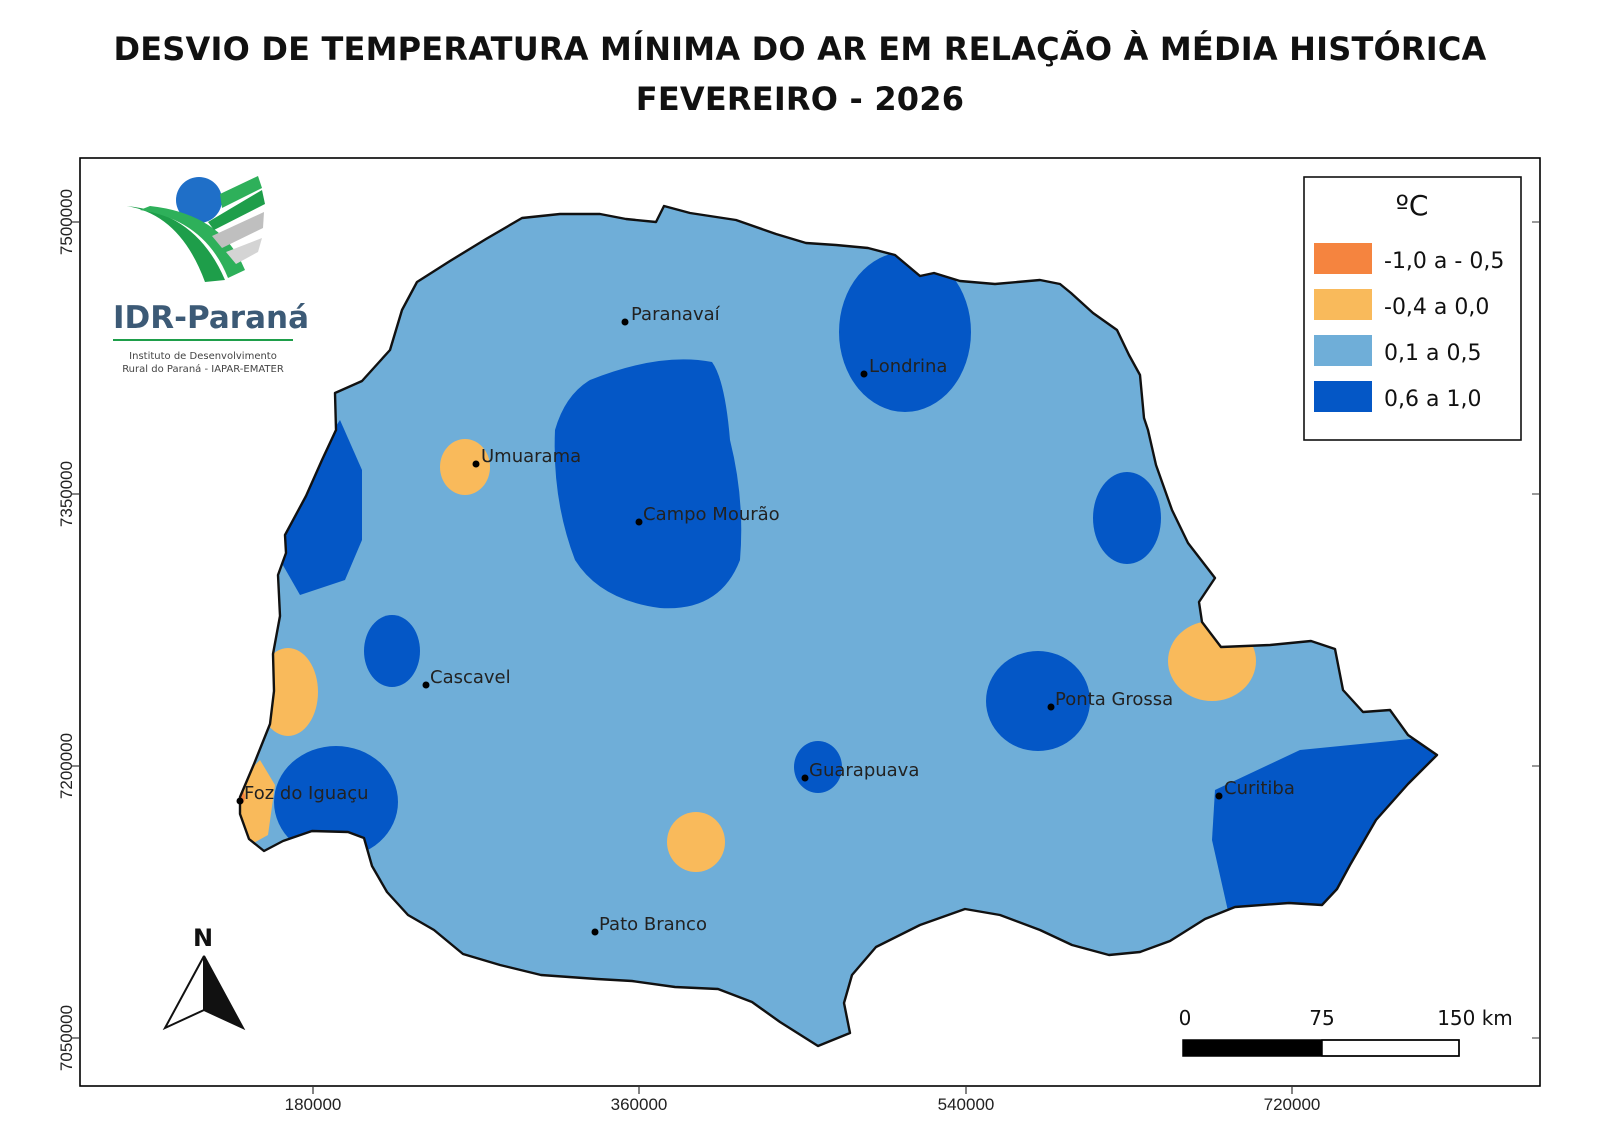 The height and width of the screenshot is (1131, 1600). Describe the element at coordinates (1038, 701) in the screenshot. I see `zone-high-ponta-grossa` at that location.